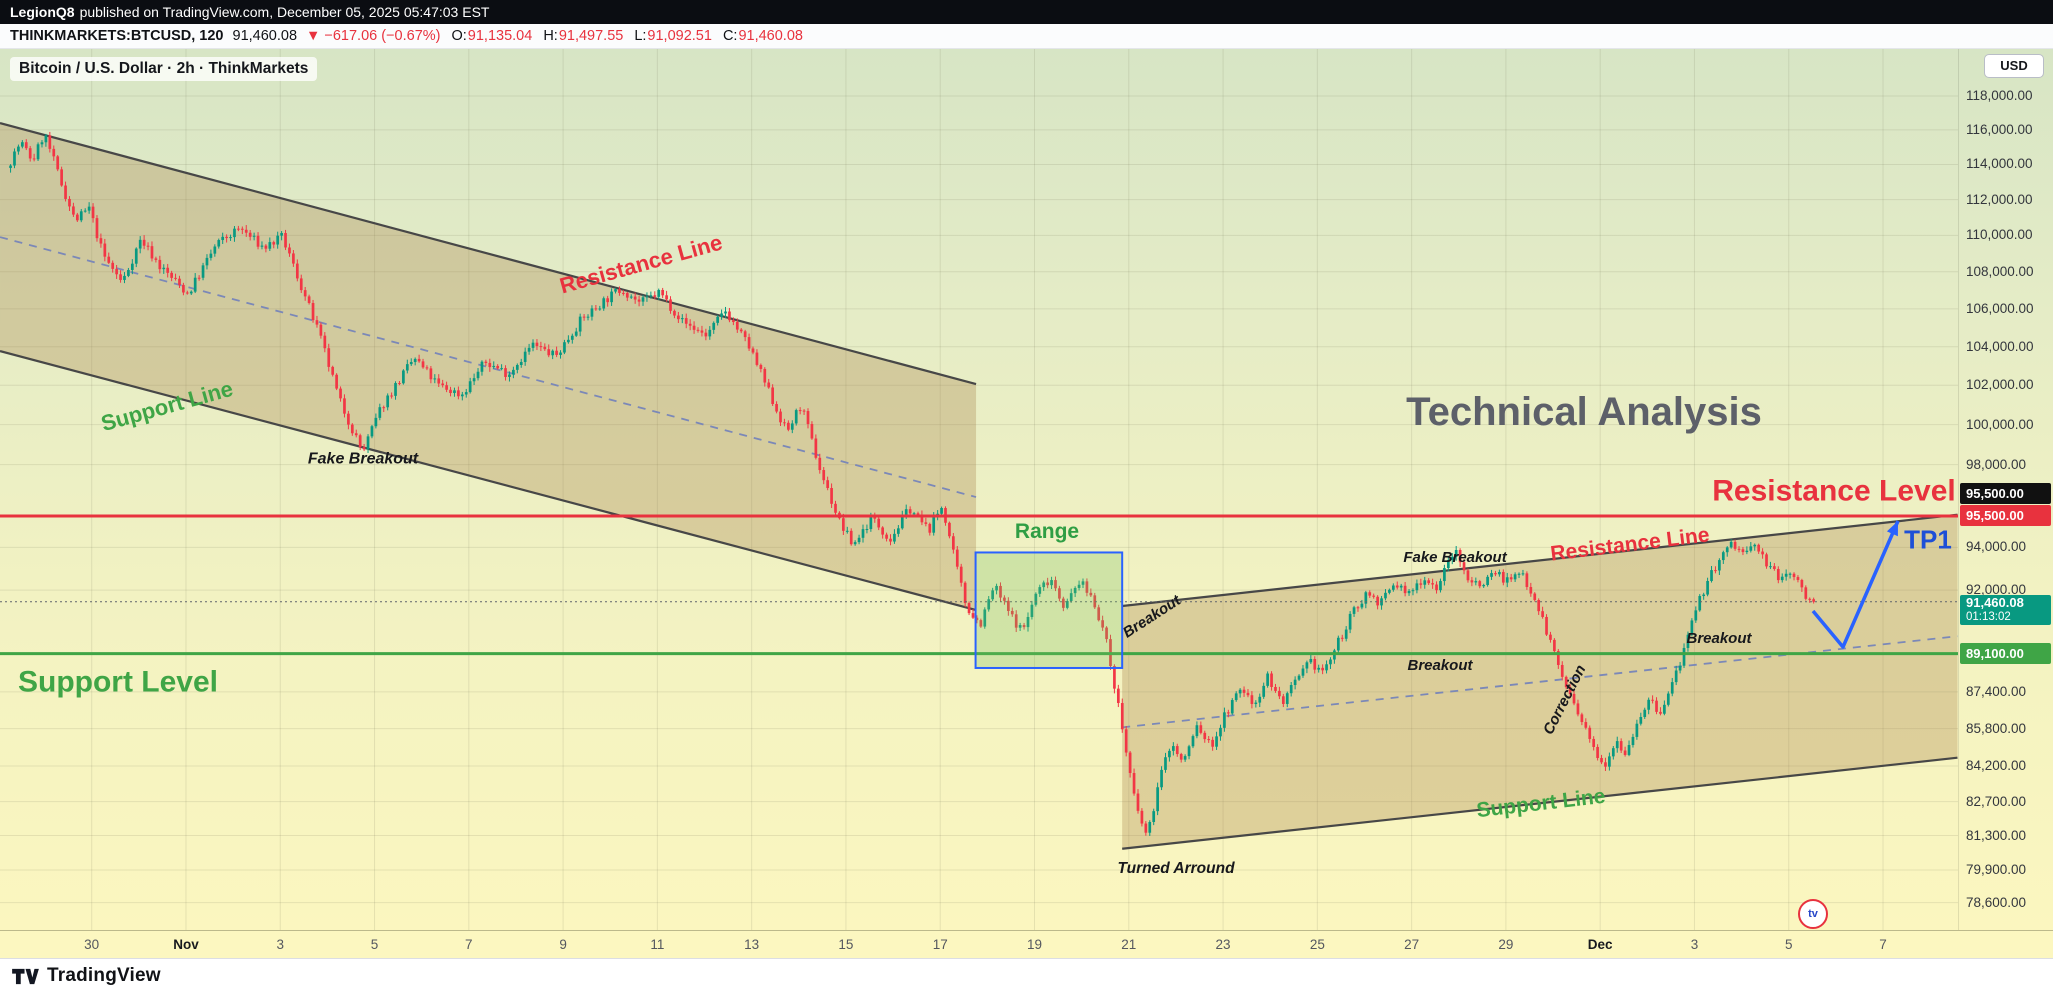  Describe the element at coordinates (373, 36) in the screenshot. I see `price-change: ▼ −617.06 (−0.67%)` at that location.